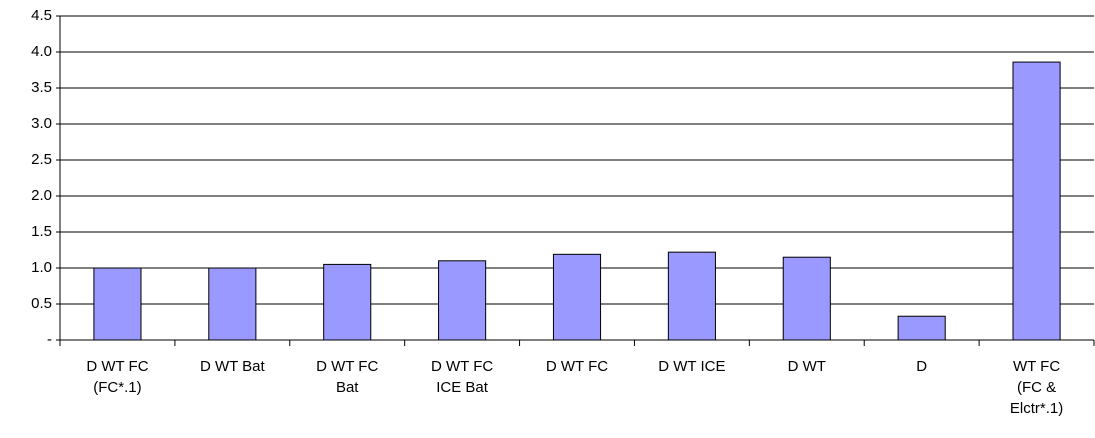 The width and height of the screenshot is (1095, 438). Describe the element at coordinates (41, 87) in the screenshot. I see `y-tick-label: 3.5` at that location.